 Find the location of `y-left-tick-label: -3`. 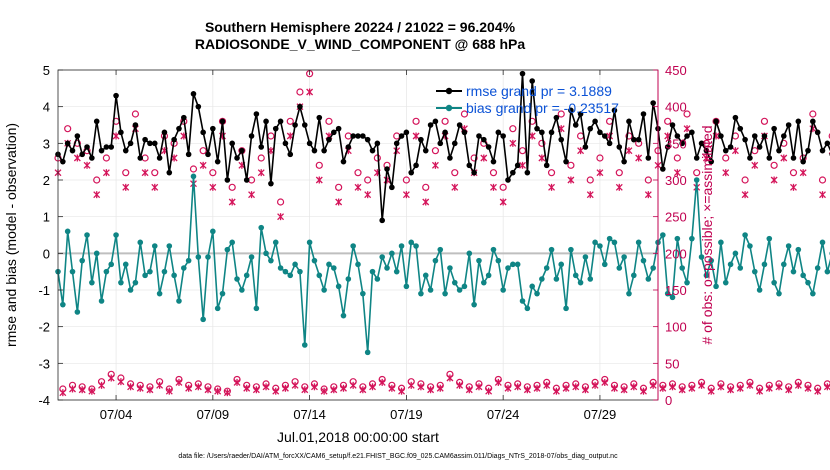

y-left-tick-label: -3 is located at coordinates (44, 363).